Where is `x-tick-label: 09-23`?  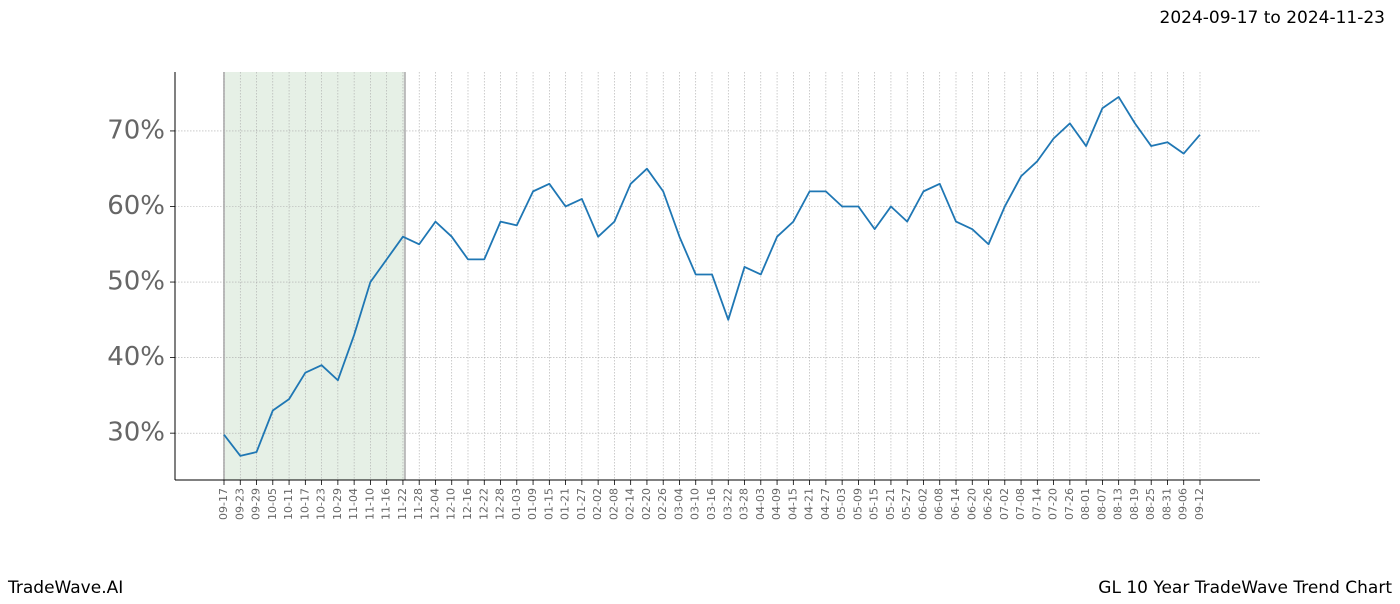 x-tick-label: 09-23 is located at coordinates (239, 504).